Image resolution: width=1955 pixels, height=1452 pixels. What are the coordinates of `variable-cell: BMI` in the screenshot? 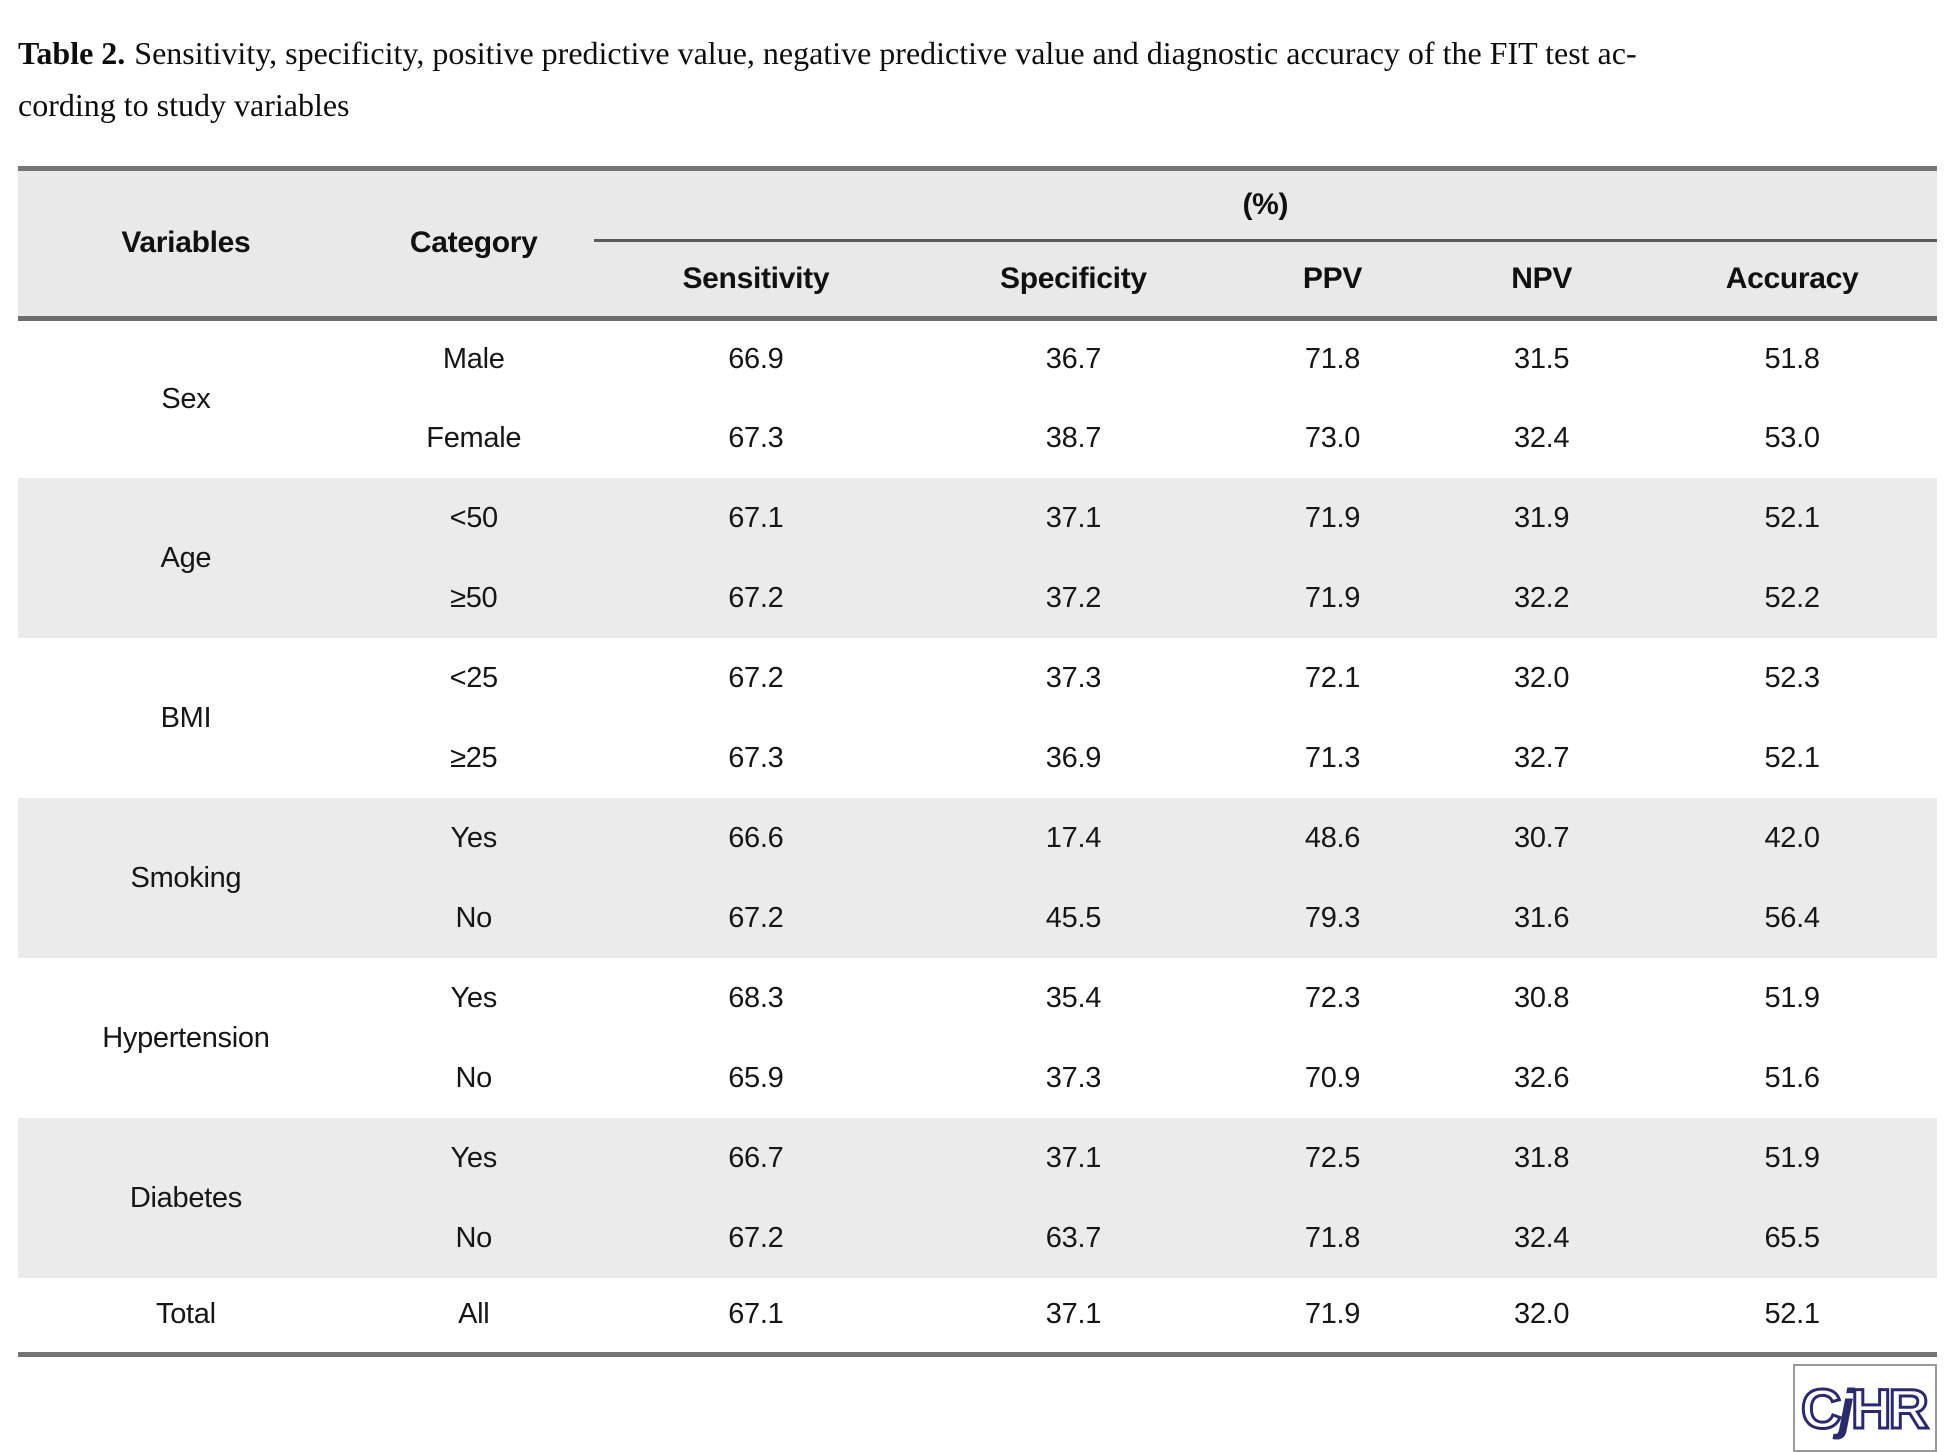 It's located at (186, 717).